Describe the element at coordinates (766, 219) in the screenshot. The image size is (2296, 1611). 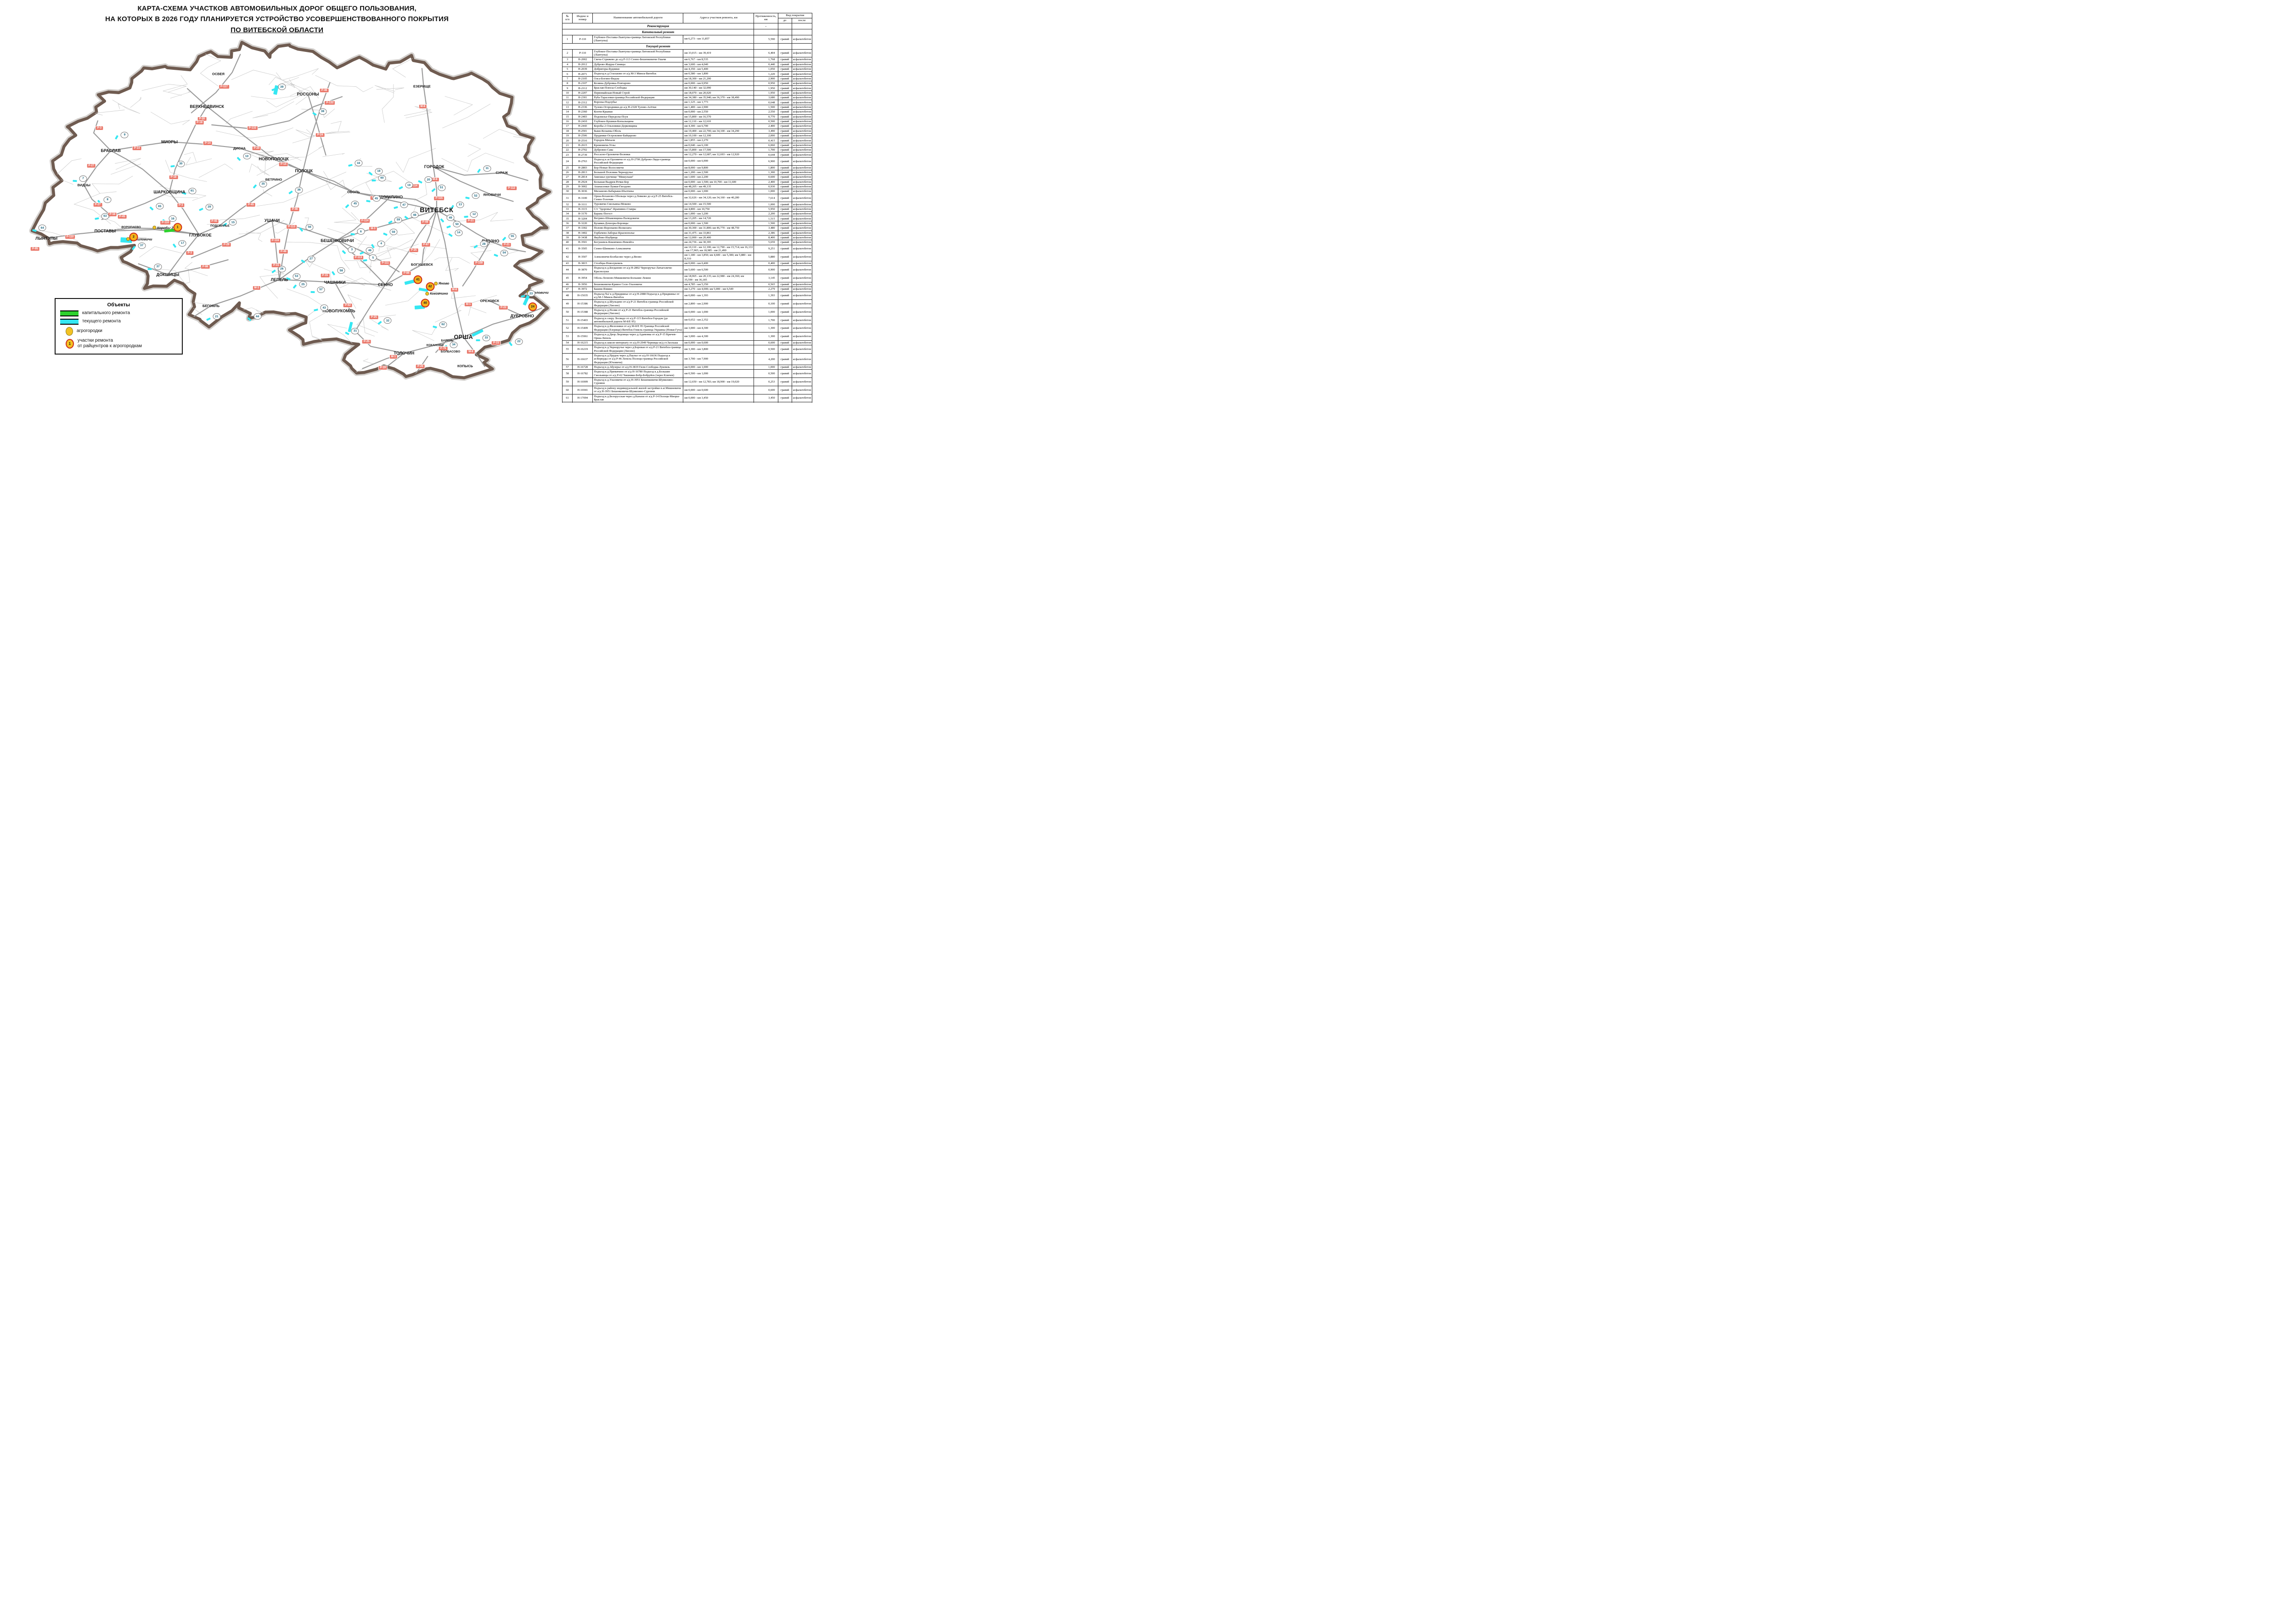
I see `table-cell: 1,515` at that location.